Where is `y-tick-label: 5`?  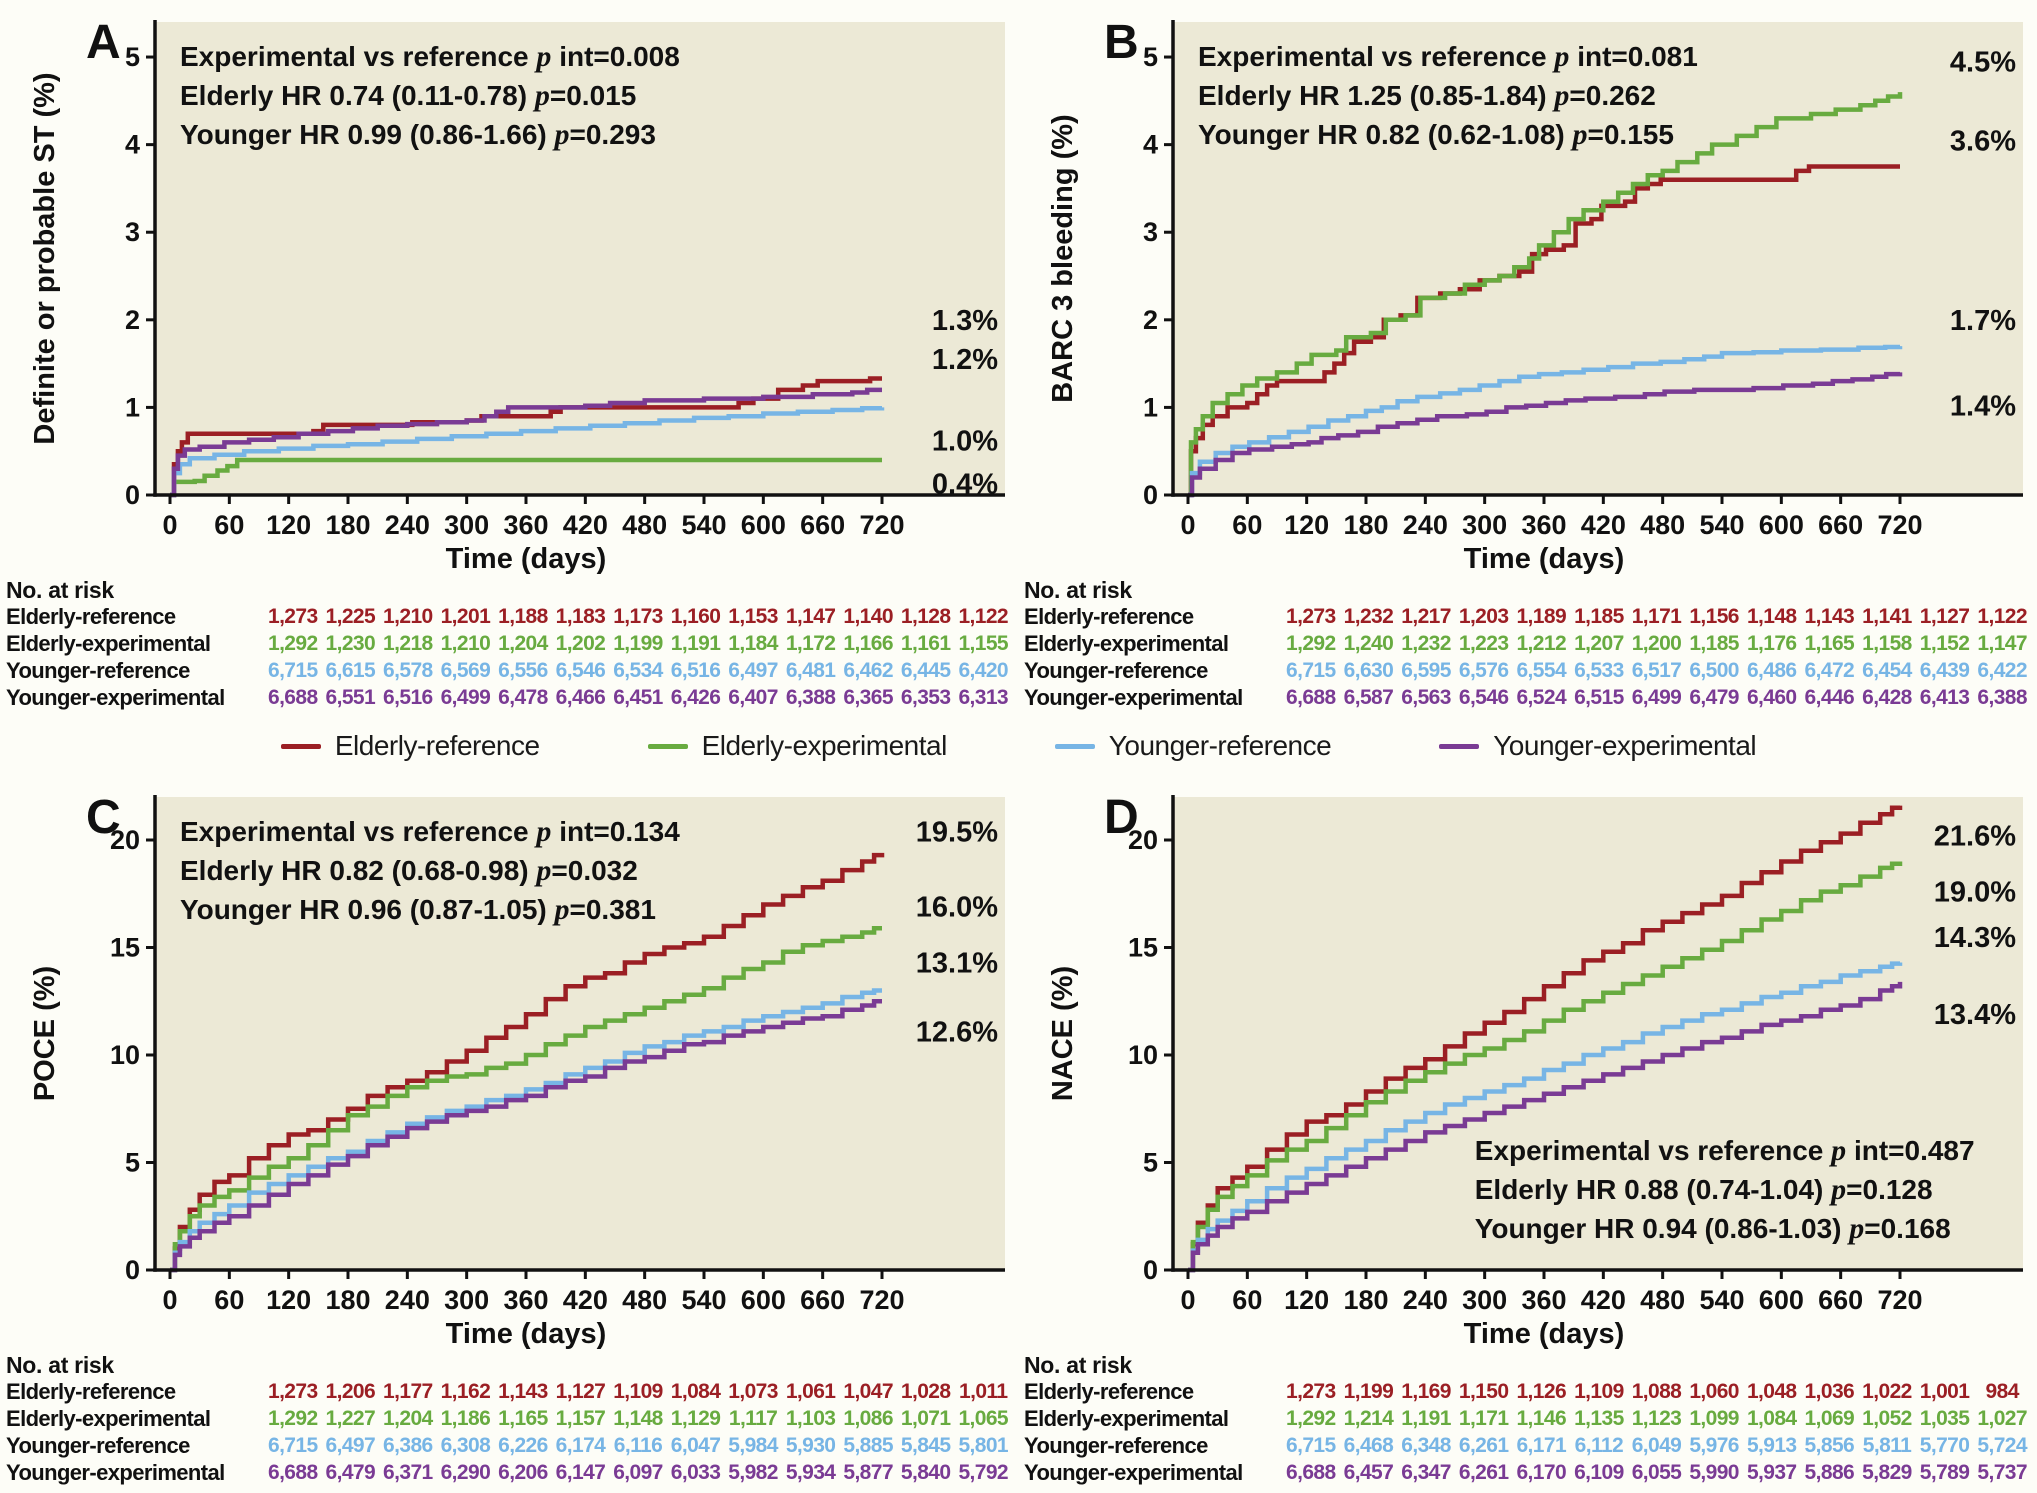 y-tick-label: 5 is located at coordinates (132, 57).